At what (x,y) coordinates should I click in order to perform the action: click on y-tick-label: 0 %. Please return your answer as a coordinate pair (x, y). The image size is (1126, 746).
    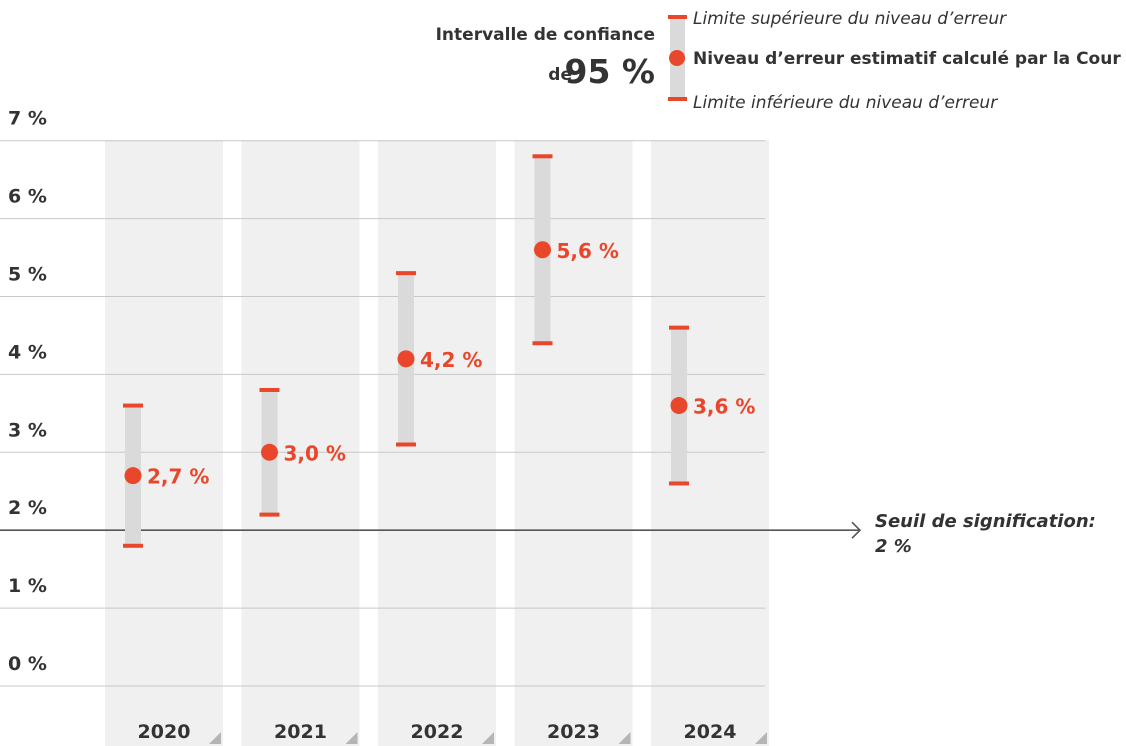
    Looking at the image, I should click on (27, 664).